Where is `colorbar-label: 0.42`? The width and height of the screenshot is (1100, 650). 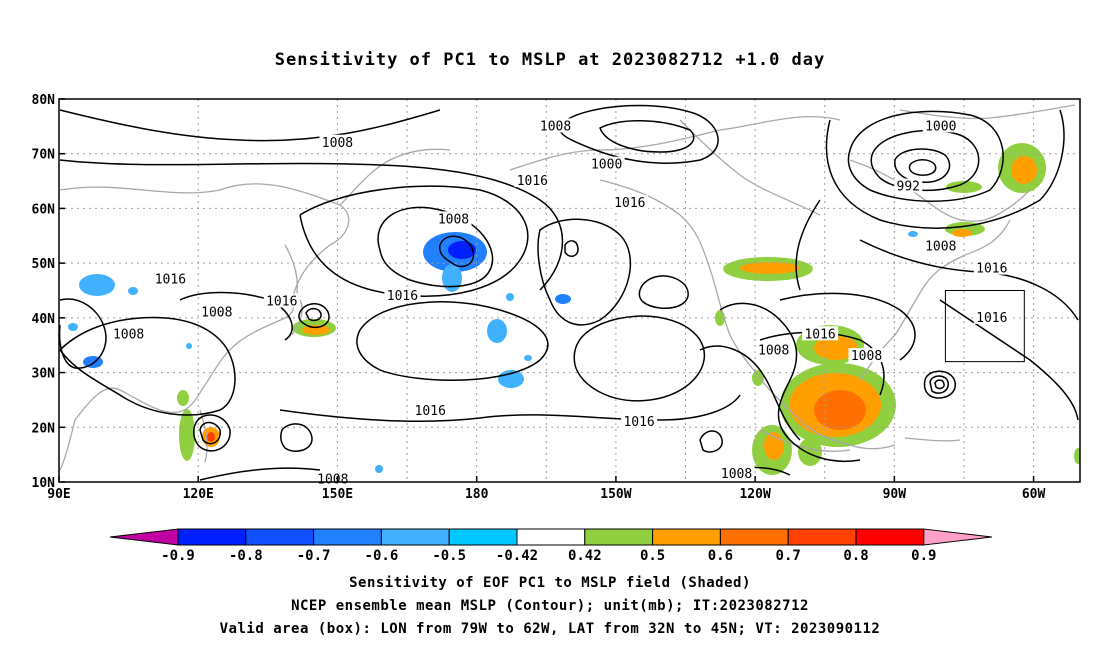
colorbar-label: 0.42 is located at coordinates (585, 556).